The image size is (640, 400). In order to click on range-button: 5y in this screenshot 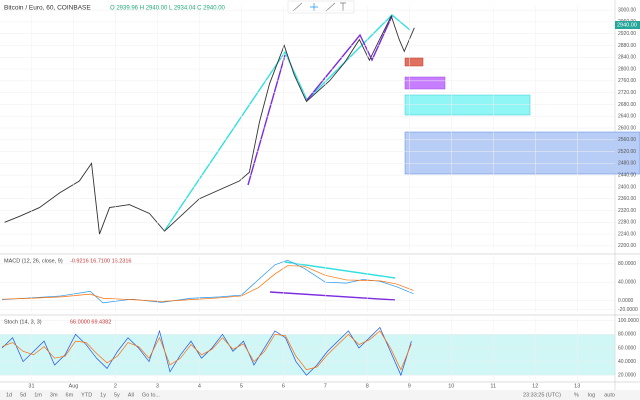, I will do `click(117, 395)`.